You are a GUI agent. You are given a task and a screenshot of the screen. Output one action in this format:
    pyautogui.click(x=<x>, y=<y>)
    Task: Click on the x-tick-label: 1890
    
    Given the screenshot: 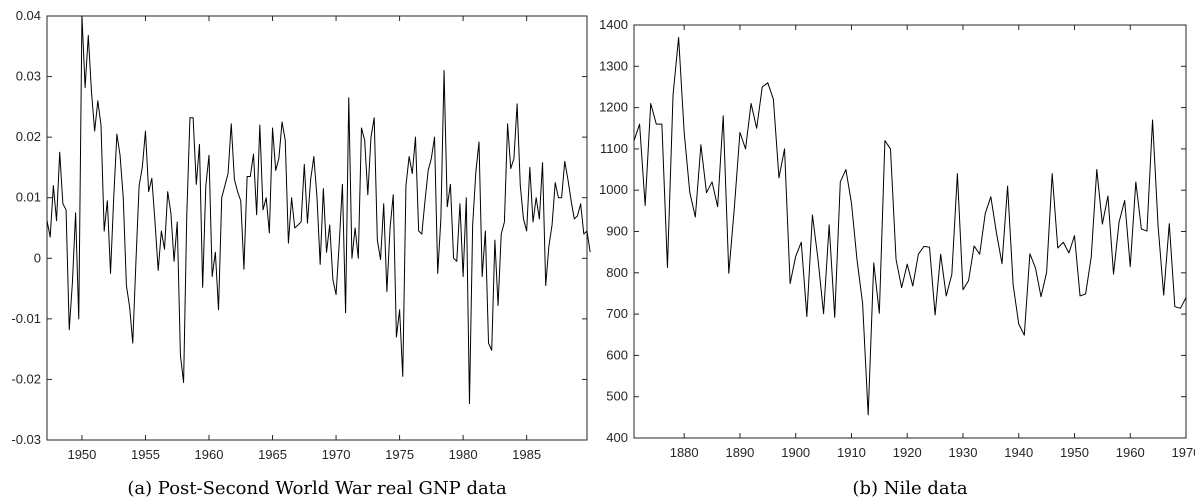 What is the action you would take?
    pyautogui.click(x=739, y=452)
    